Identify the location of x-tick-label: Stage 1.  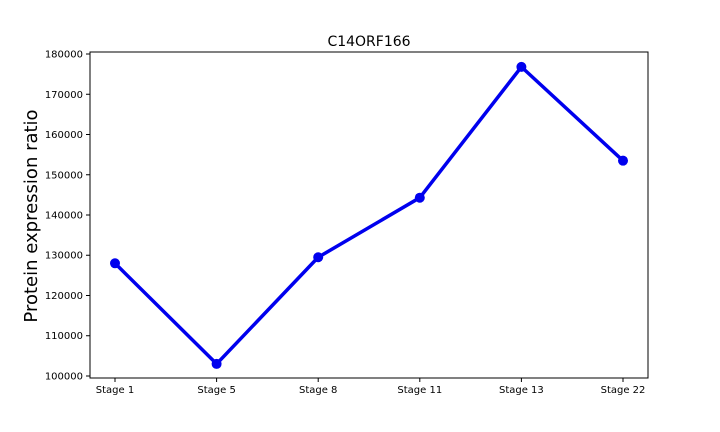
(115, 390).